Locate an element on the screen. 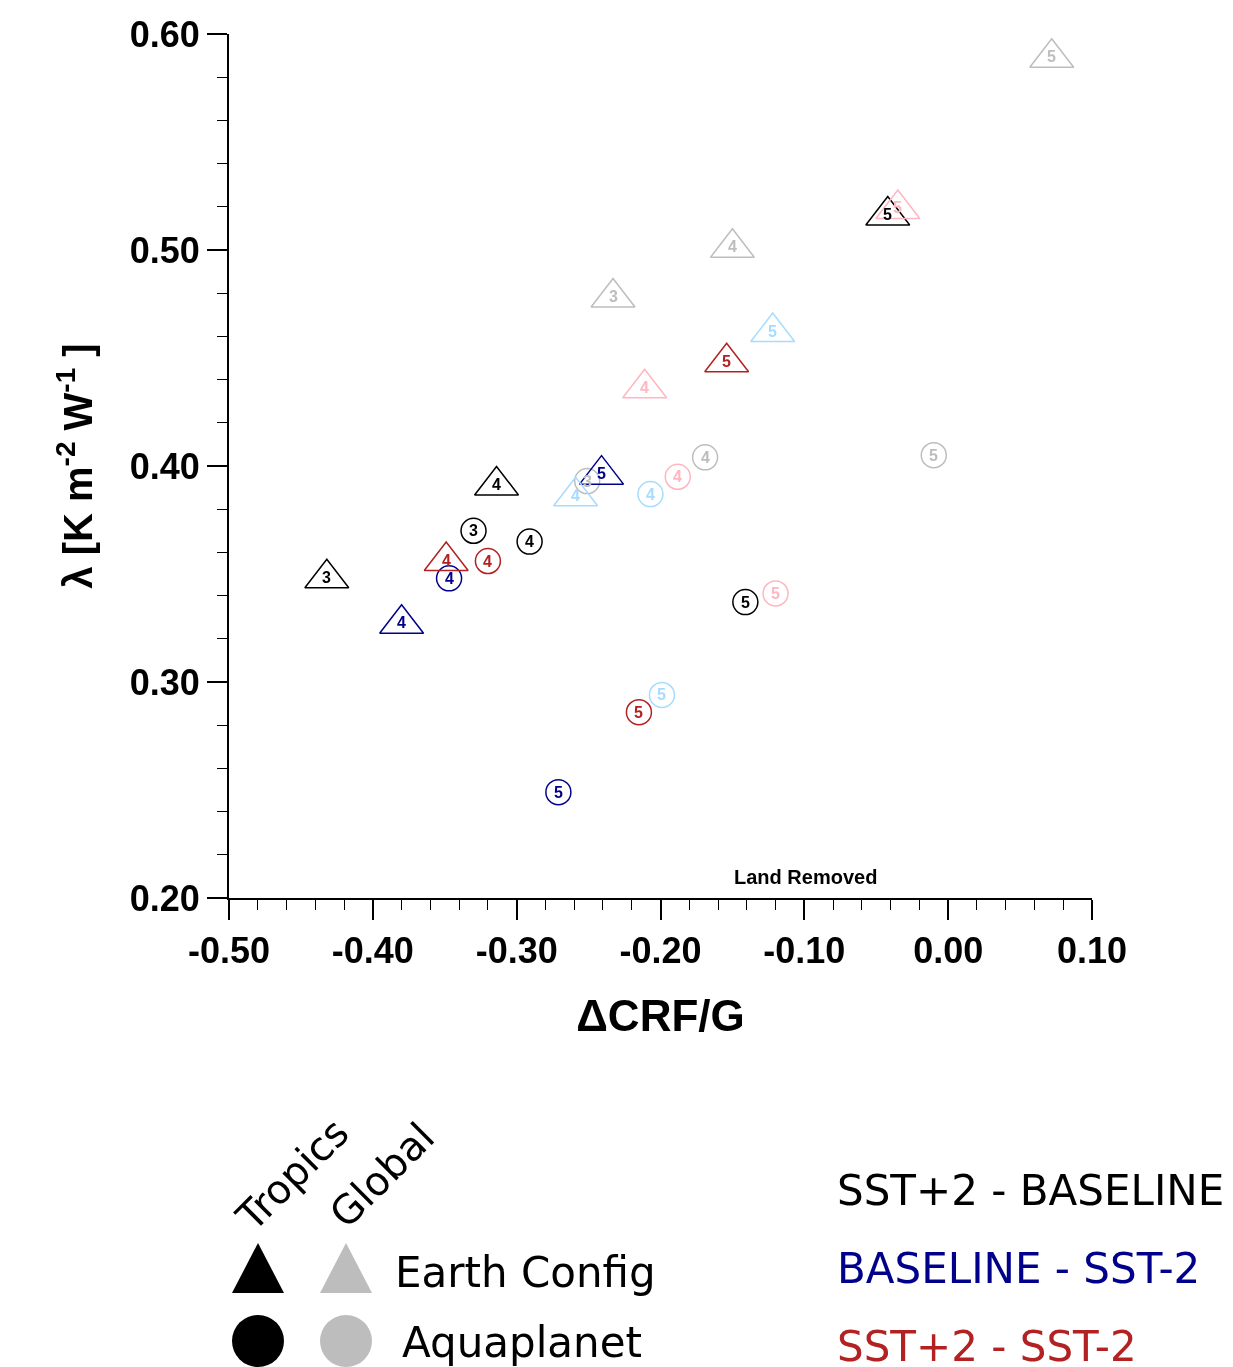 This screenshot has width=1233, height=1367. y-tick-label: 0.20 is located at coordinates (164, 898).